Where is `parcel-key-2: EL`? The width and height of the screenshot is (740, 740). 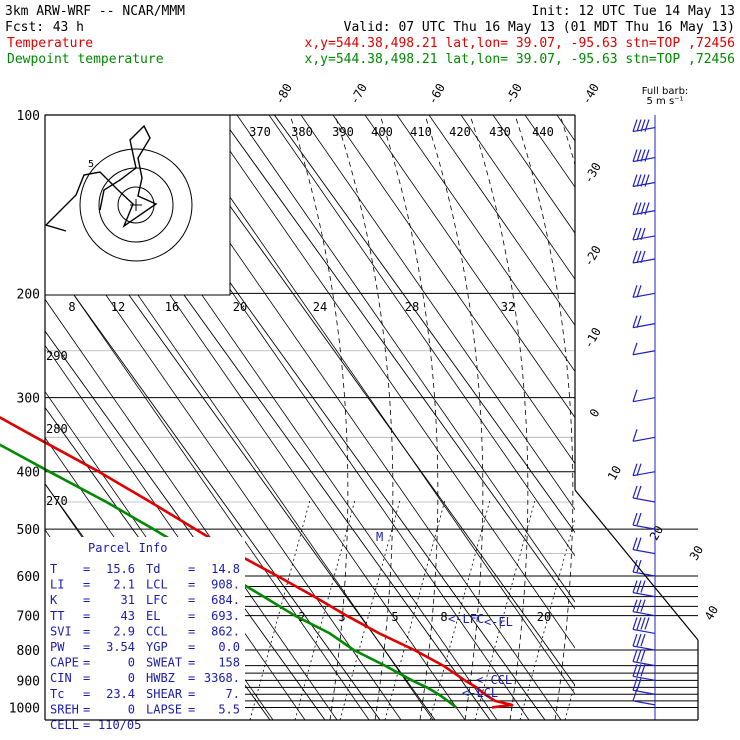 parcel-key-2: EL is located at coordinates (153, 616).